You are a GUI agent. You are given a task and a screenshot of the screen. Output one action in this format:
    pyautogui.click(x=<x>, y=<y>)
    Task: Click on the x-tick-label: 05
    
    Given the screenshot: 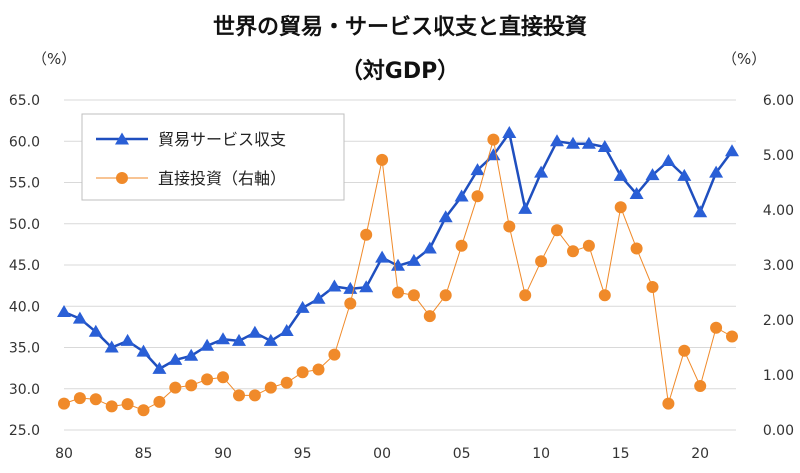 What is the action you would take?
    pyautogui.click(x=462, y=454)
    